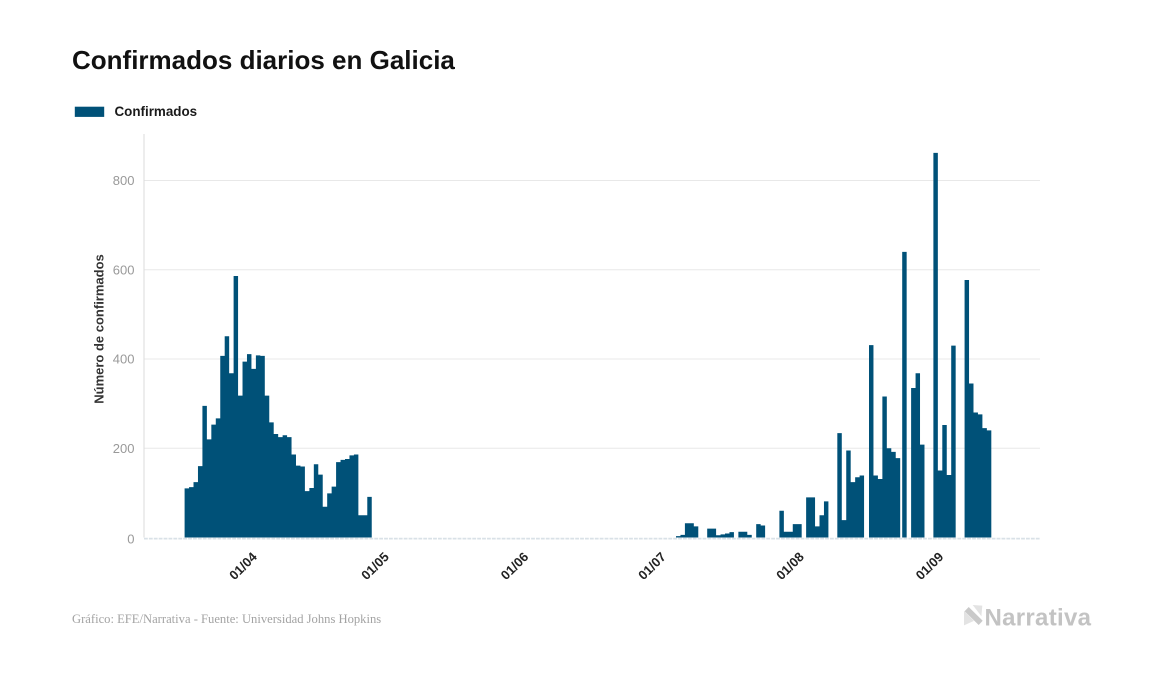  Describe the element at coordinates (124, 448) in the screenshot. I see `svg-text: 200` at that location.